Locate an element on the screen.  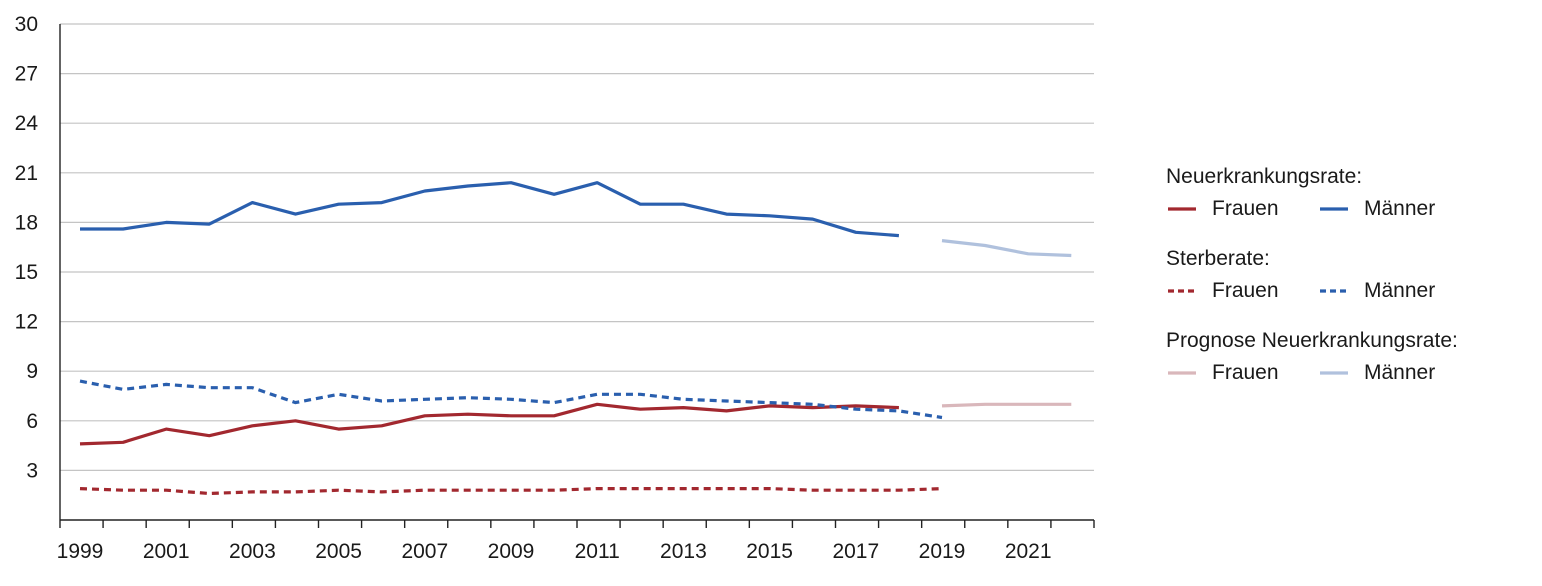
legend-heading: Prognose Neuerkrankungsrate: is located at coordinates (1312, 340).